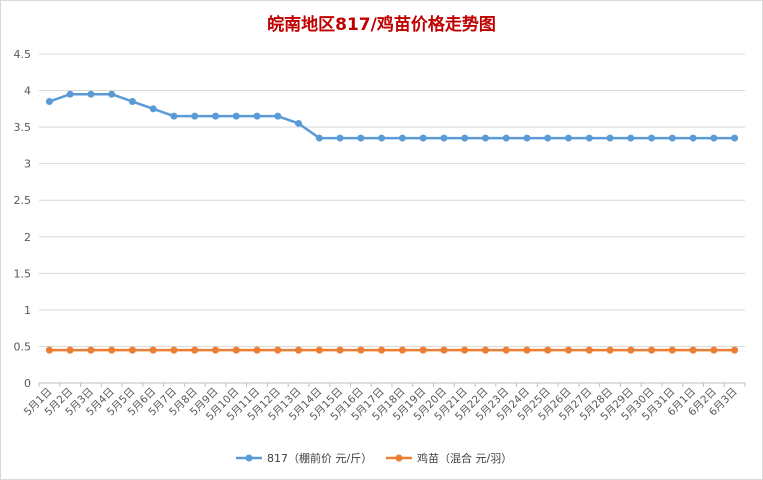 The image size is (763, 480). What do you see at coordinates (23, 273) in the screenshot?
I see `y-tick-label: 1.5` at bounding box center [23, 273].